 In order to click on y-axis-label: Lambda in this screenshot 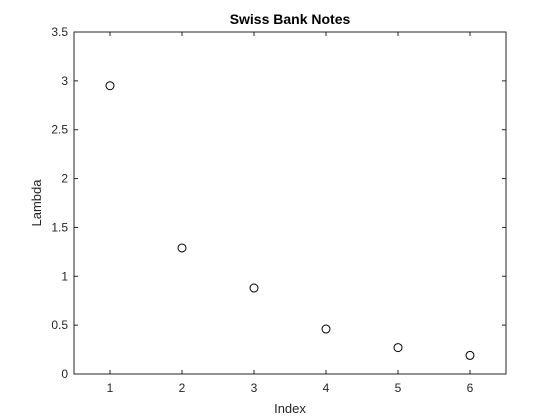, I will do `click(36, 203)`.